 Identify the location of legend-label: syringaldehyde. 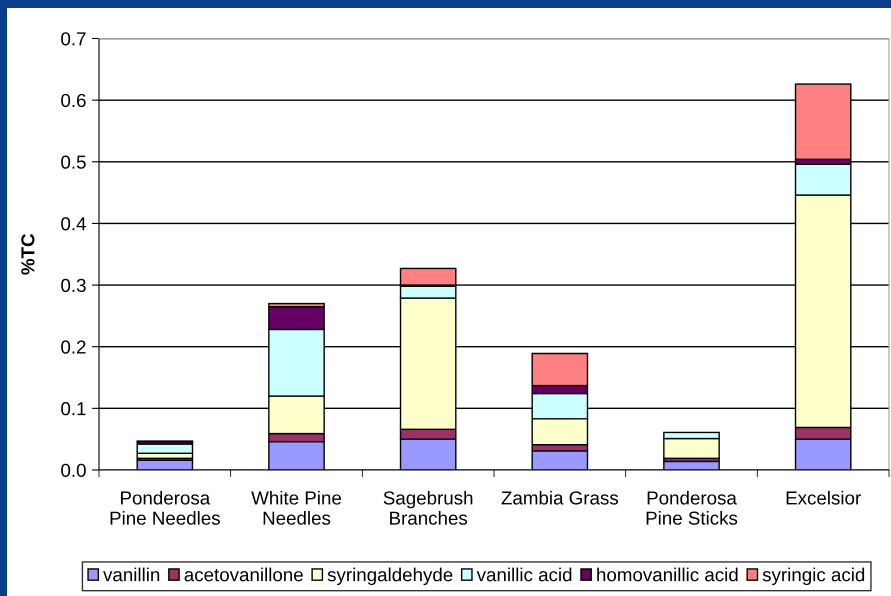
(390, 577).